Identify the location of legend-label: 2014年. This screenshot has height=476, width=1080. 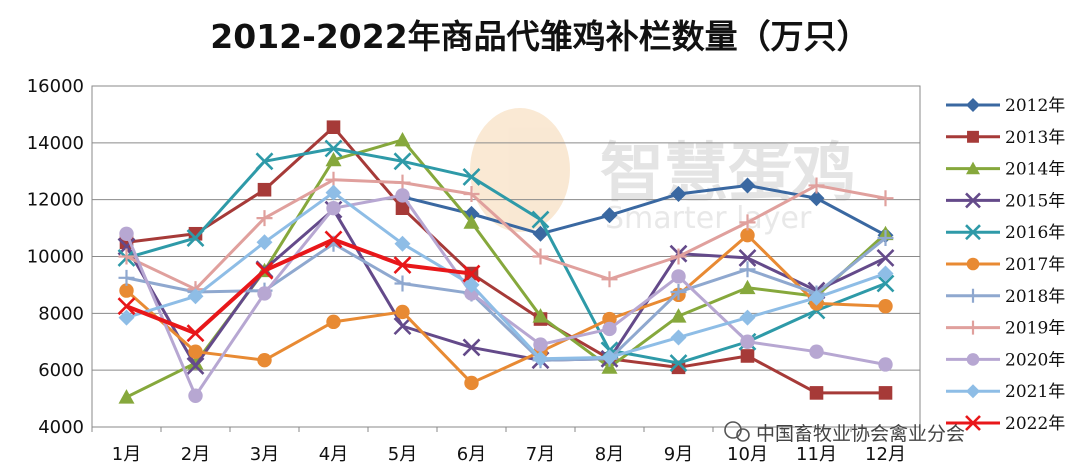
(1035, 170).